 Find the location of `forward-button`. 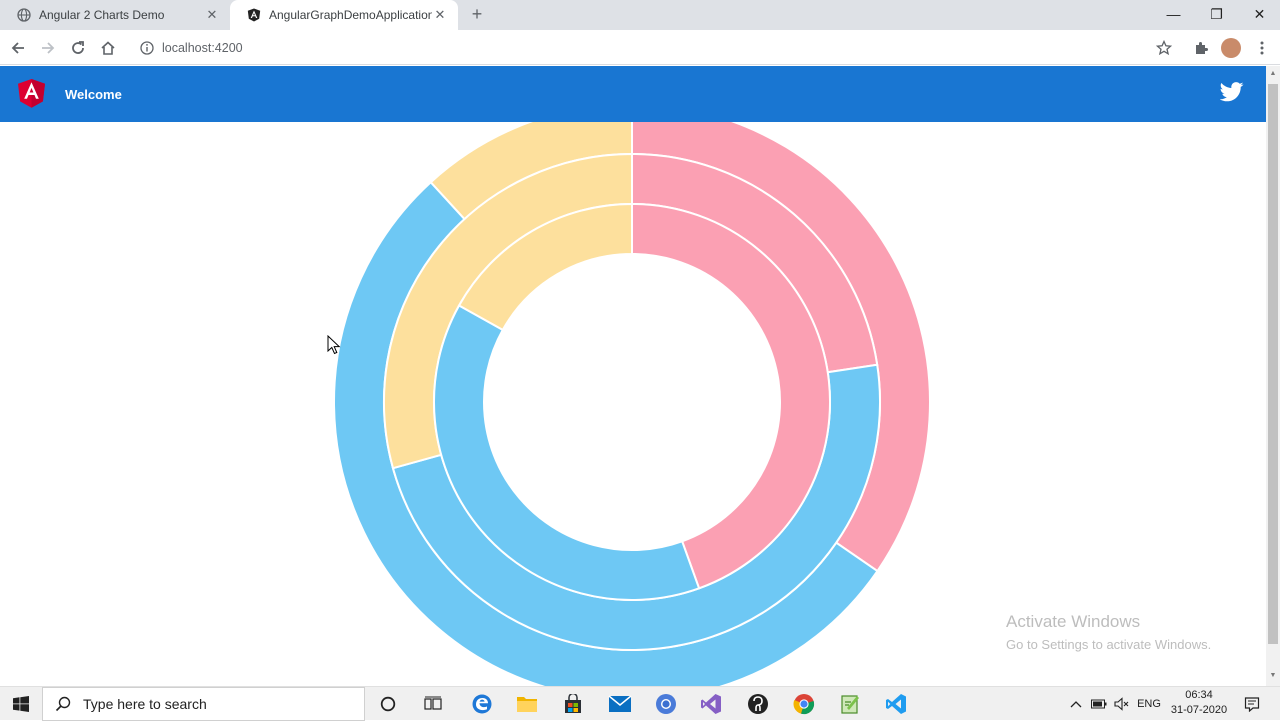

forward-button is located at coordinates (48, 48).